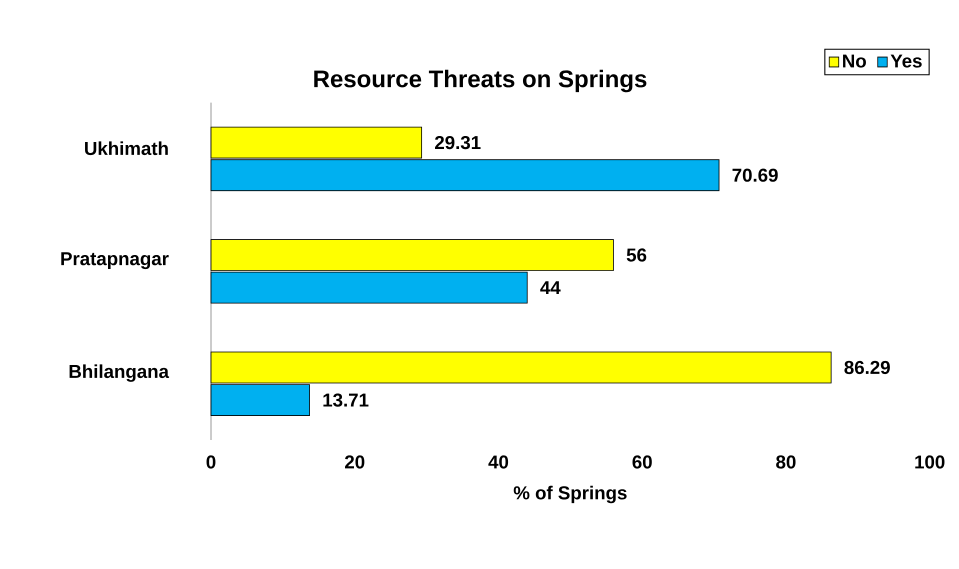 This screenshot has width=959, height=569. I want to click on x-axis-title: % of Springs, so click(570, 495).